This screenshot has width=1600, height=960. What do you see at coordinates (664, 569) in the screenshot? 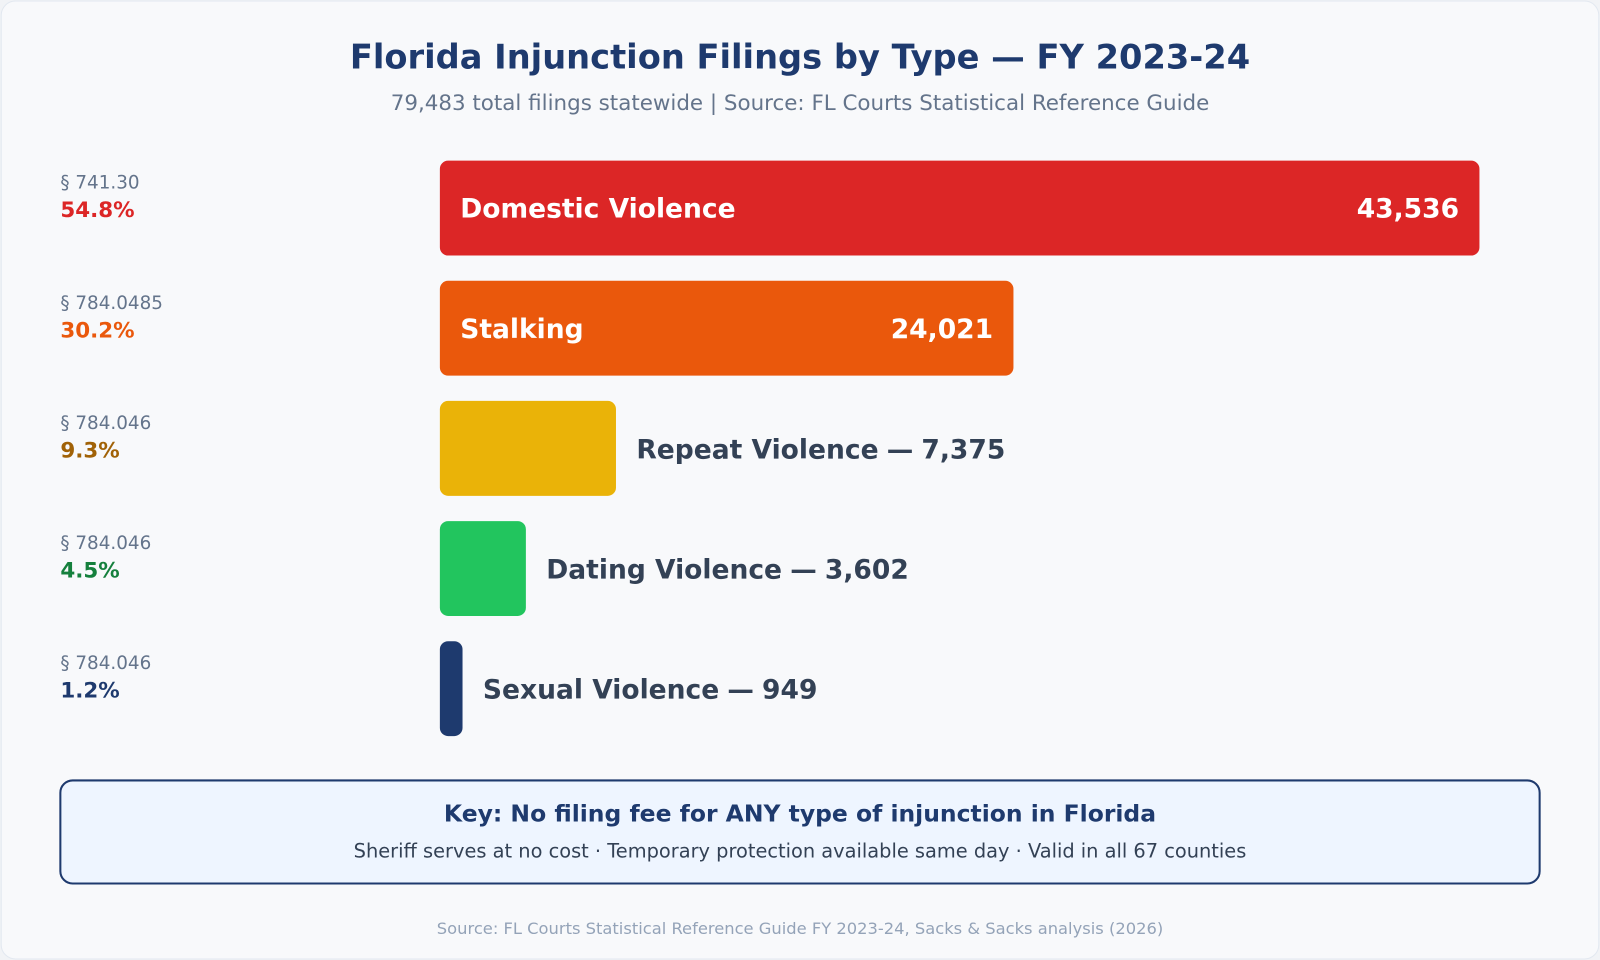
I see `category-label: Dating Violence` at bounding box center [664, 569].